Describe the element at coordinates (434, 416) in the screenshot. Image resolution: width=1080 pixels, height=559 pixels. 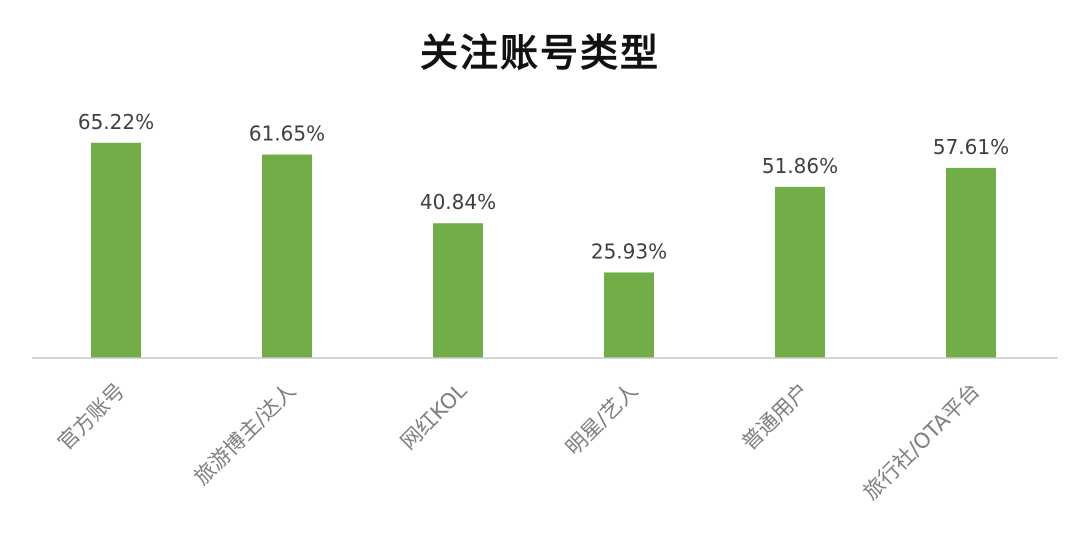
I see `category-label-2: 网红KOL` at that location.